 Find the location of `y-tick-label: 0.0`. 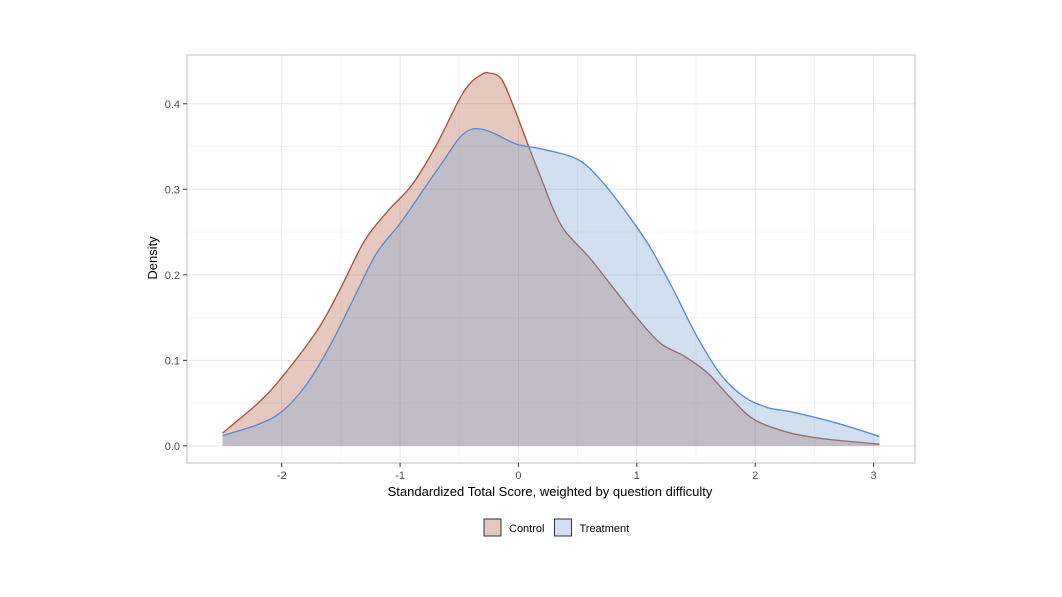

y-tick-label: 0.0 is located at coordinates (172, 447).